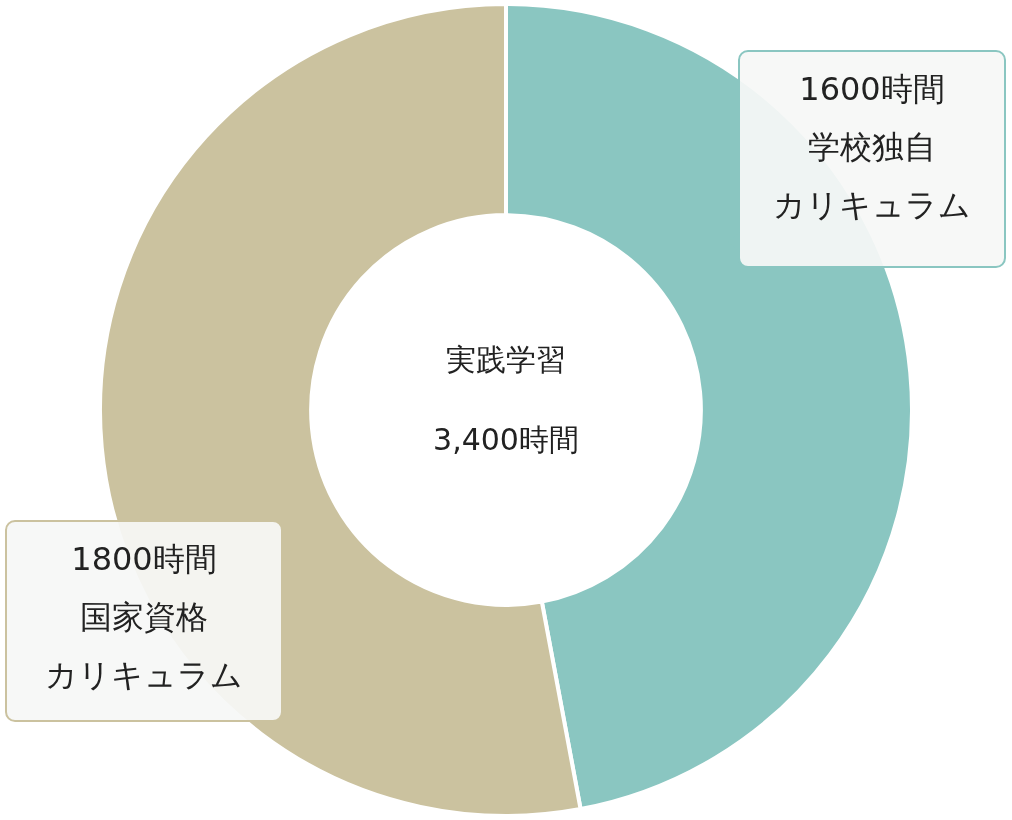 This screenshot has width=1012, height=820. I want to click on data-label: 1600時間, so click(872, 89).